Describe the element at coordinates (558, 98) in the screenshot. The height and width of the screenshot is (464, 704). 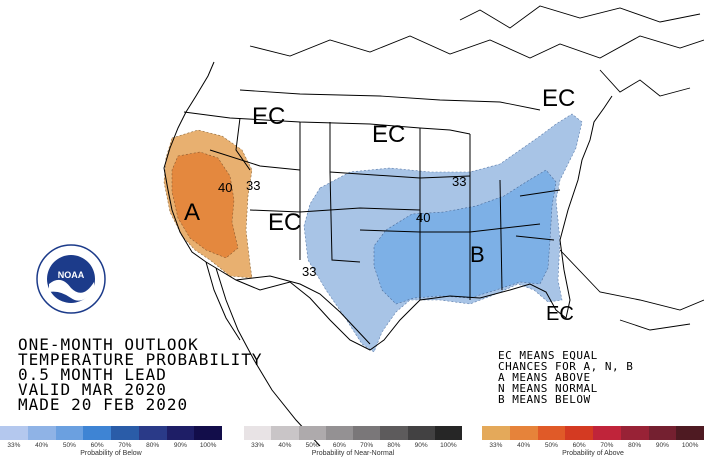
I see `ec-label-northeast: EC` at that location.